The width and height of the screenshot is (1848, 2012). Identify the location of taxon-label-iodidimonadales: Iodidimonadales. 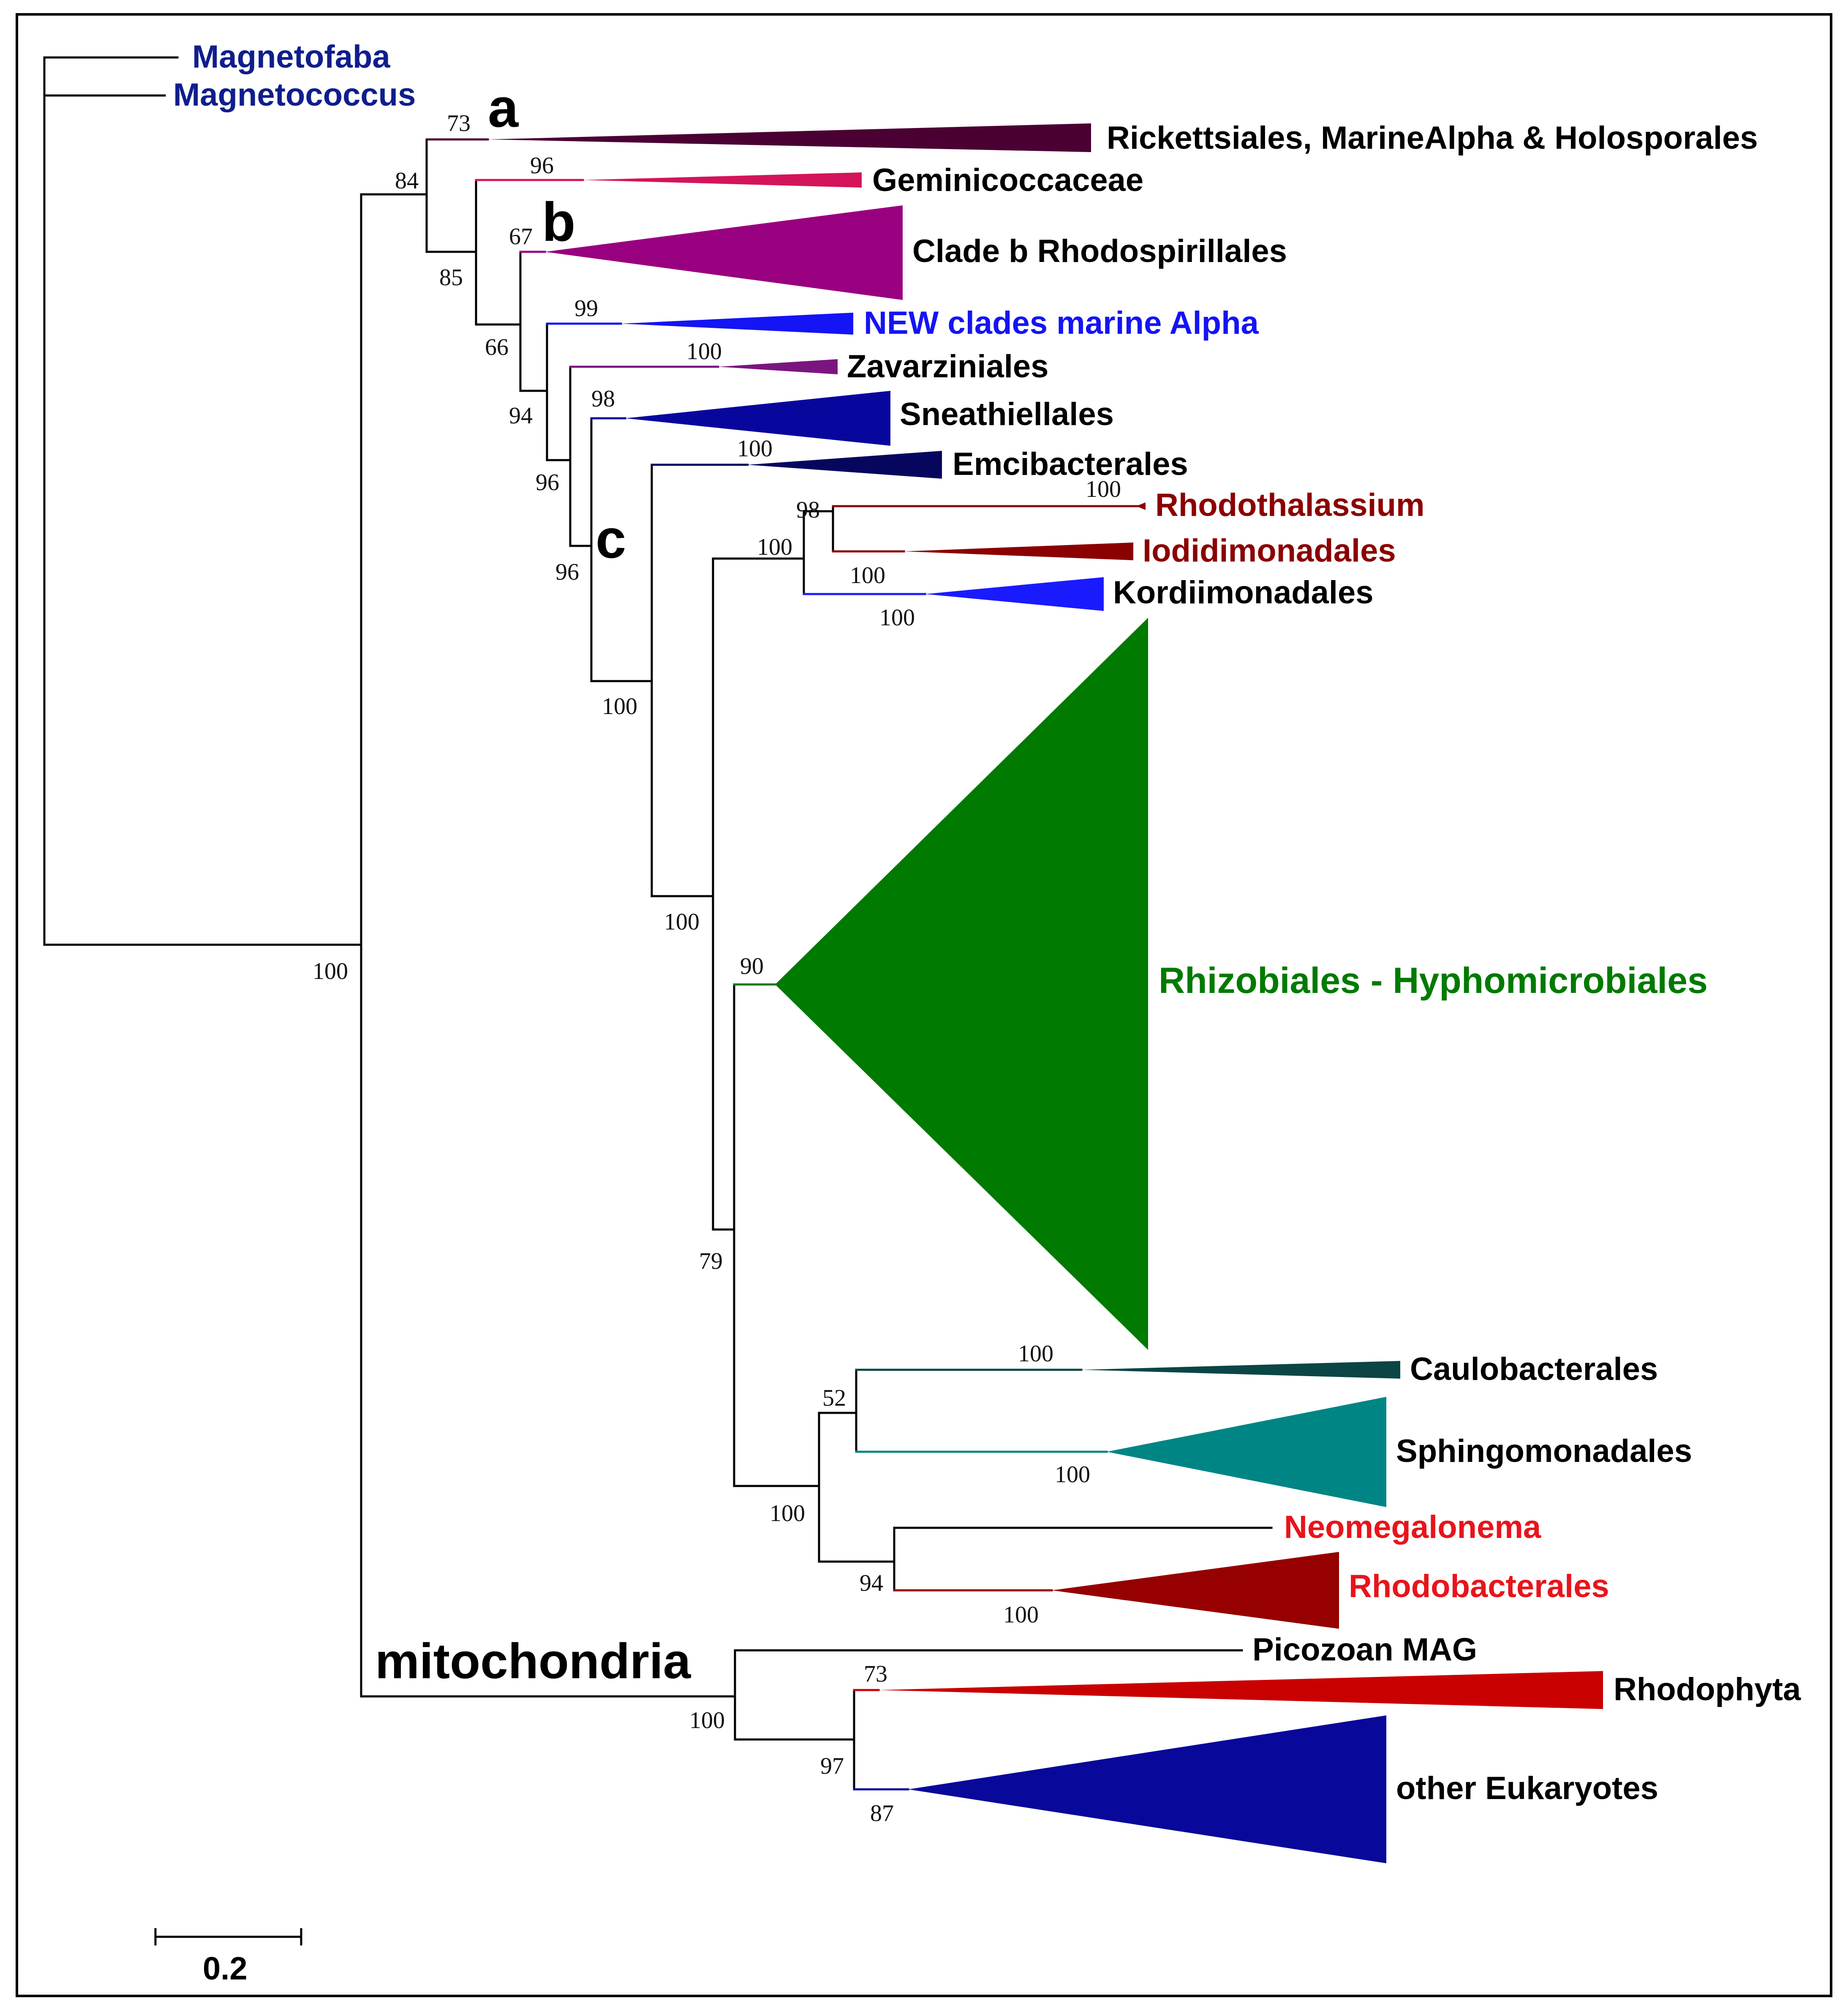
(1269, 551).